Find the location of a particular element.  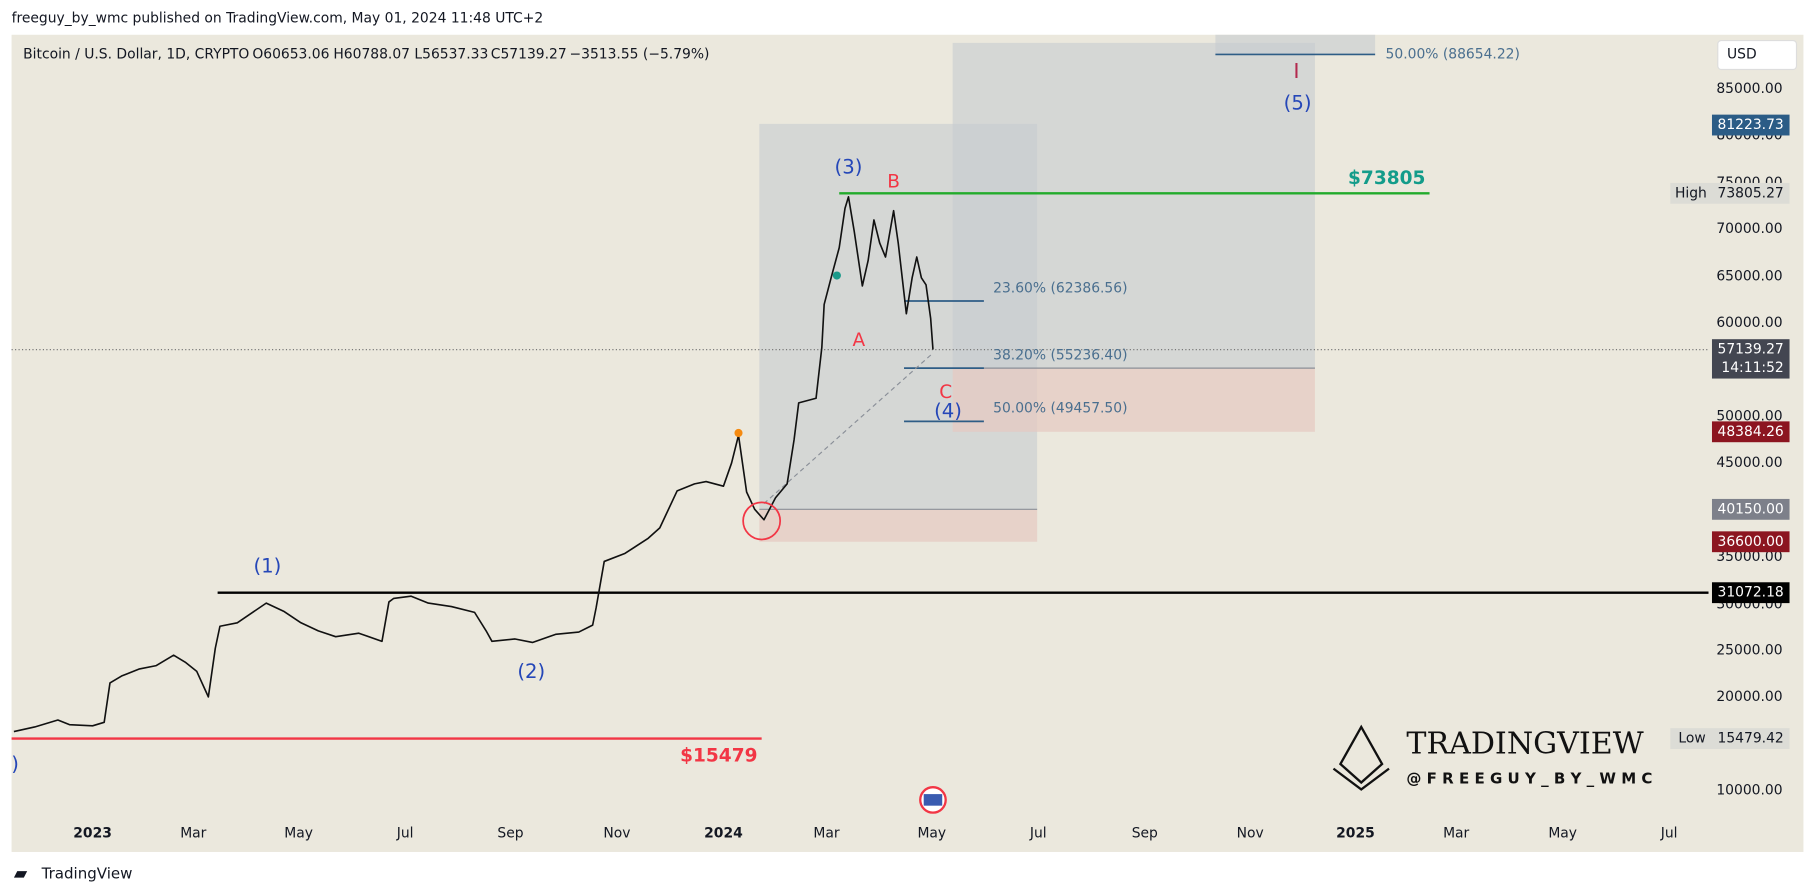

legend-close: C57139.27 is located at coordinates (529, 54).